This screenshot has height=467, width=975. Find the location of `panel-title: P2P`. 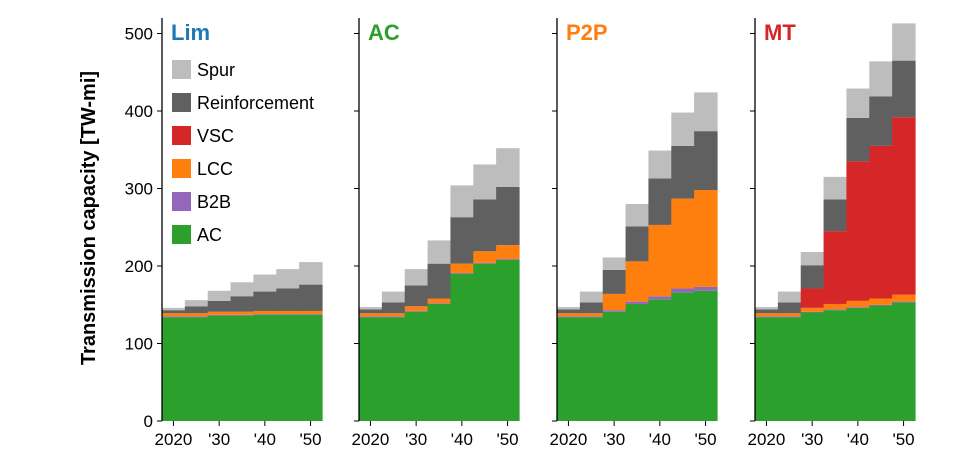

panel-title: P2P is located at coordinates (587, 32).